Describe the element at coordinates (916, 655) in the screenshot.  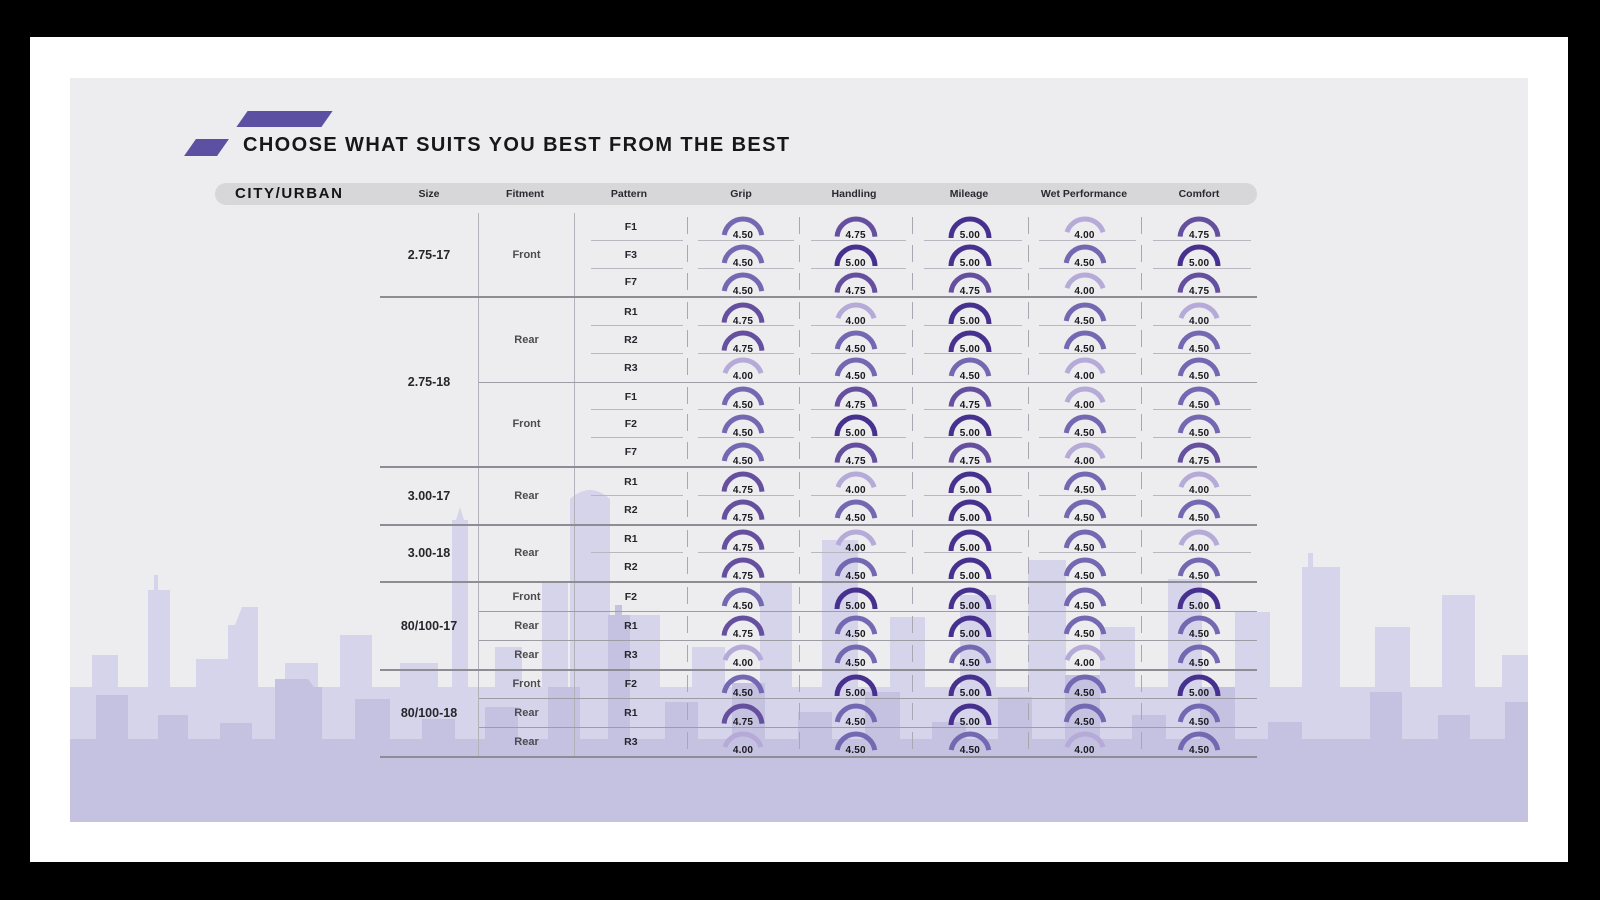
I see `table-row: R3 4.00 4.50 4.50 4.00 4.50` at that location.